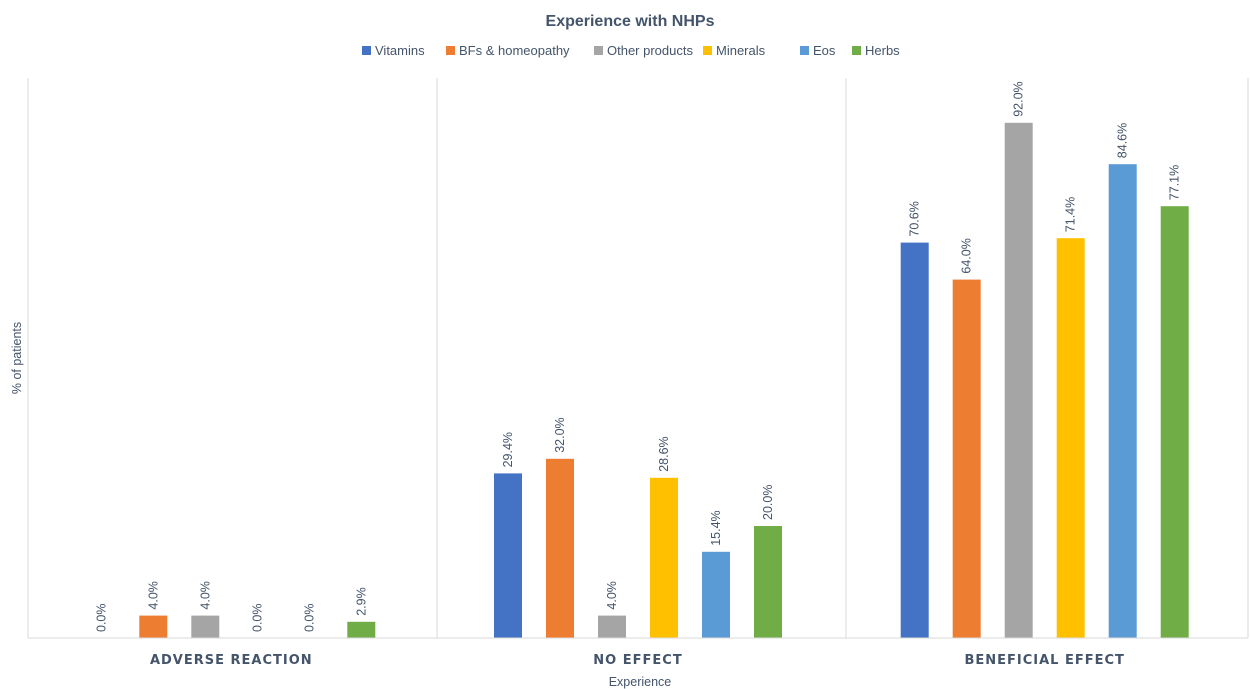 The image size is (1250, 689). I want to click on legend-label: BFs & homeopathy, so click(514, 50).